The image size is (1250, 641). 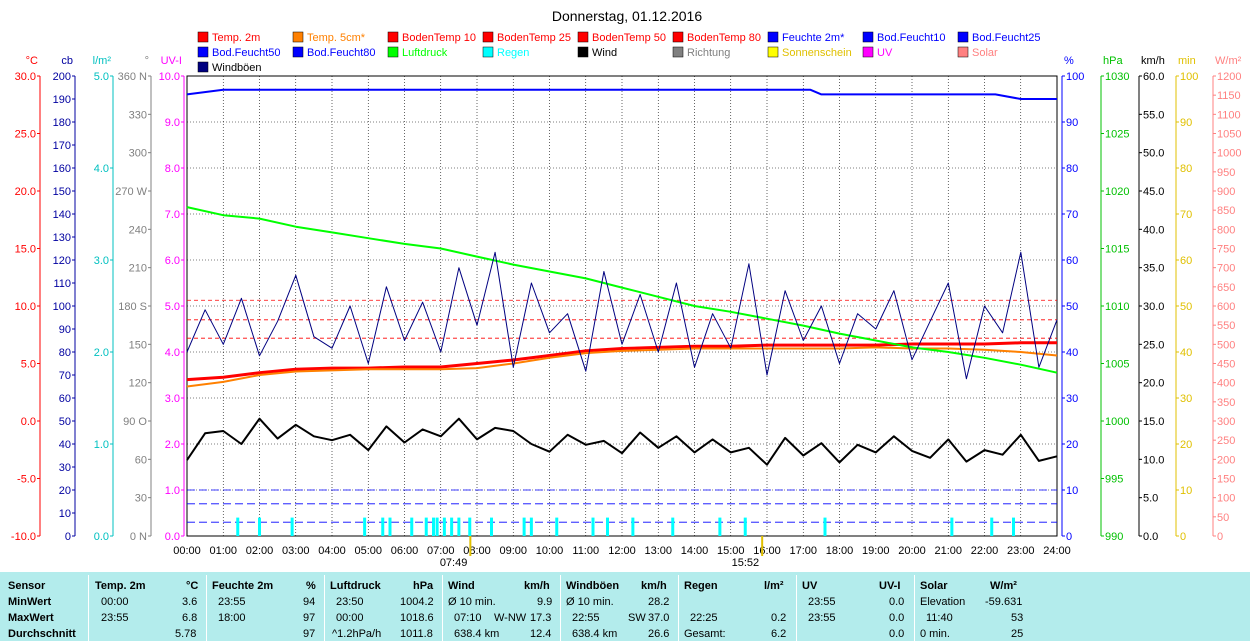 What do you see at coordinates (1186, 169) in the screenshot?
I see `axis-tick-label-8-2: 80` at bounding box center [1186, 169].